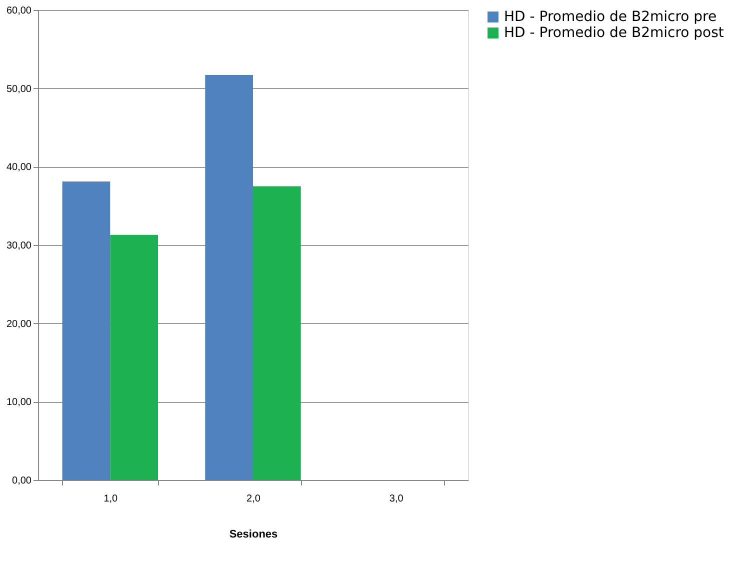  What do you see at coordinates (19, 402) in the screenshot?
I see `y-tick-label: 10,00` at bounding box center [19, 402].